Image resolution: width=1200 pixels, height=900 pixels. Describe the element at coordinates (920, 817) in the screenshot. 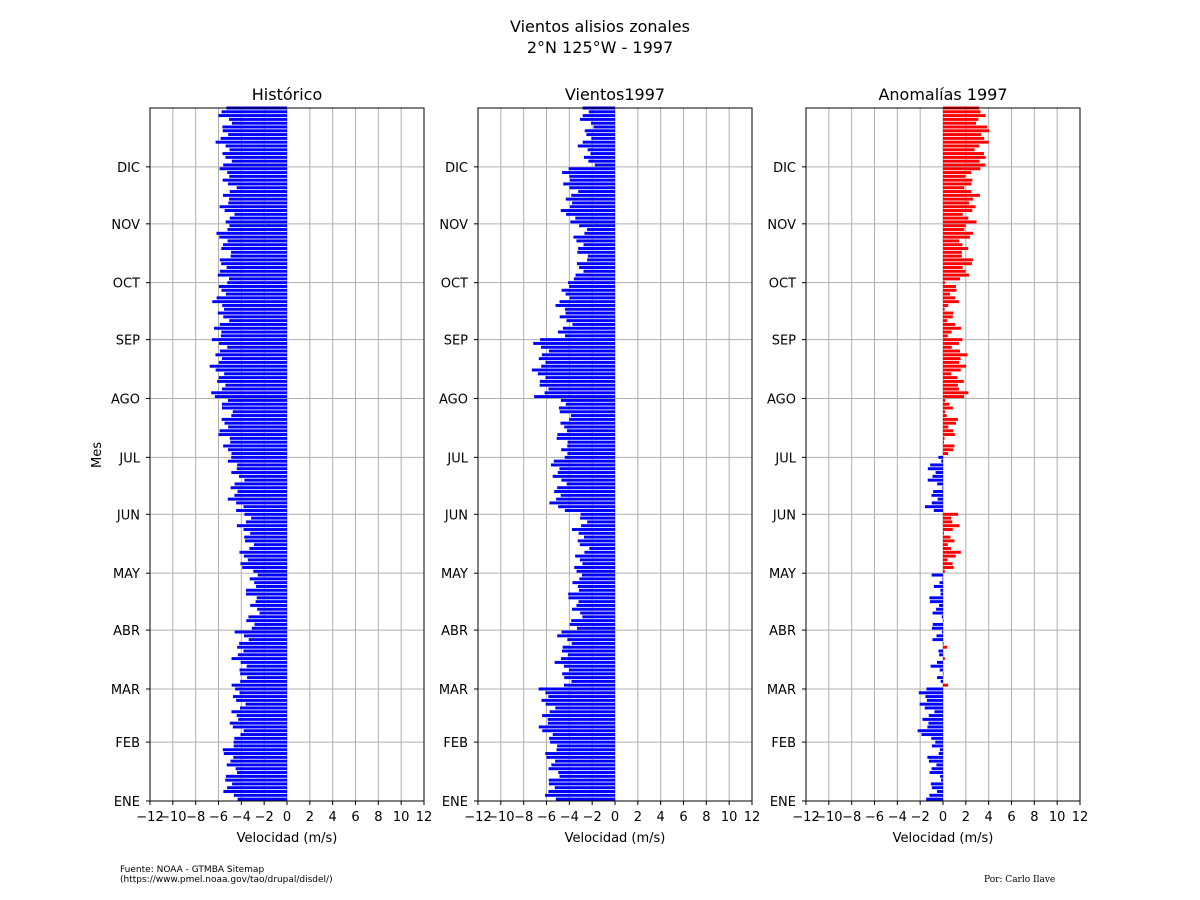

I see `x-tick-label: −2` at that location.